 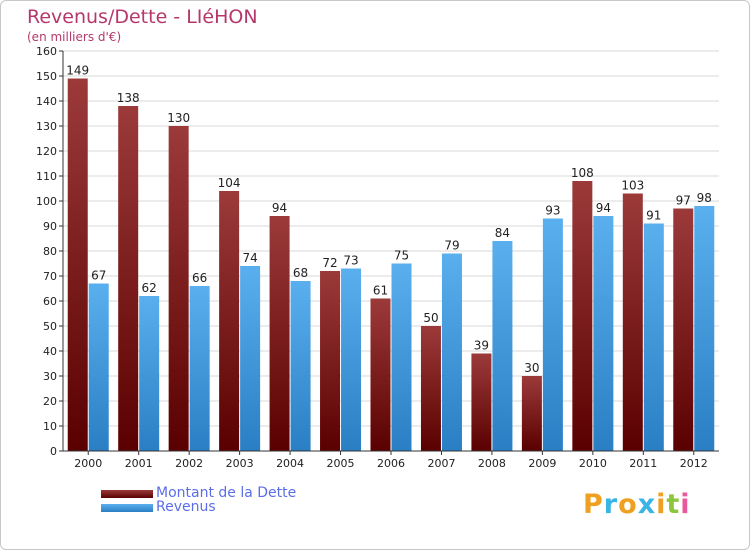 What do you see at coordinates (240, 463) in the screenshot?
I see `x-tick-label: 2003` at bounding box center [240, 463].